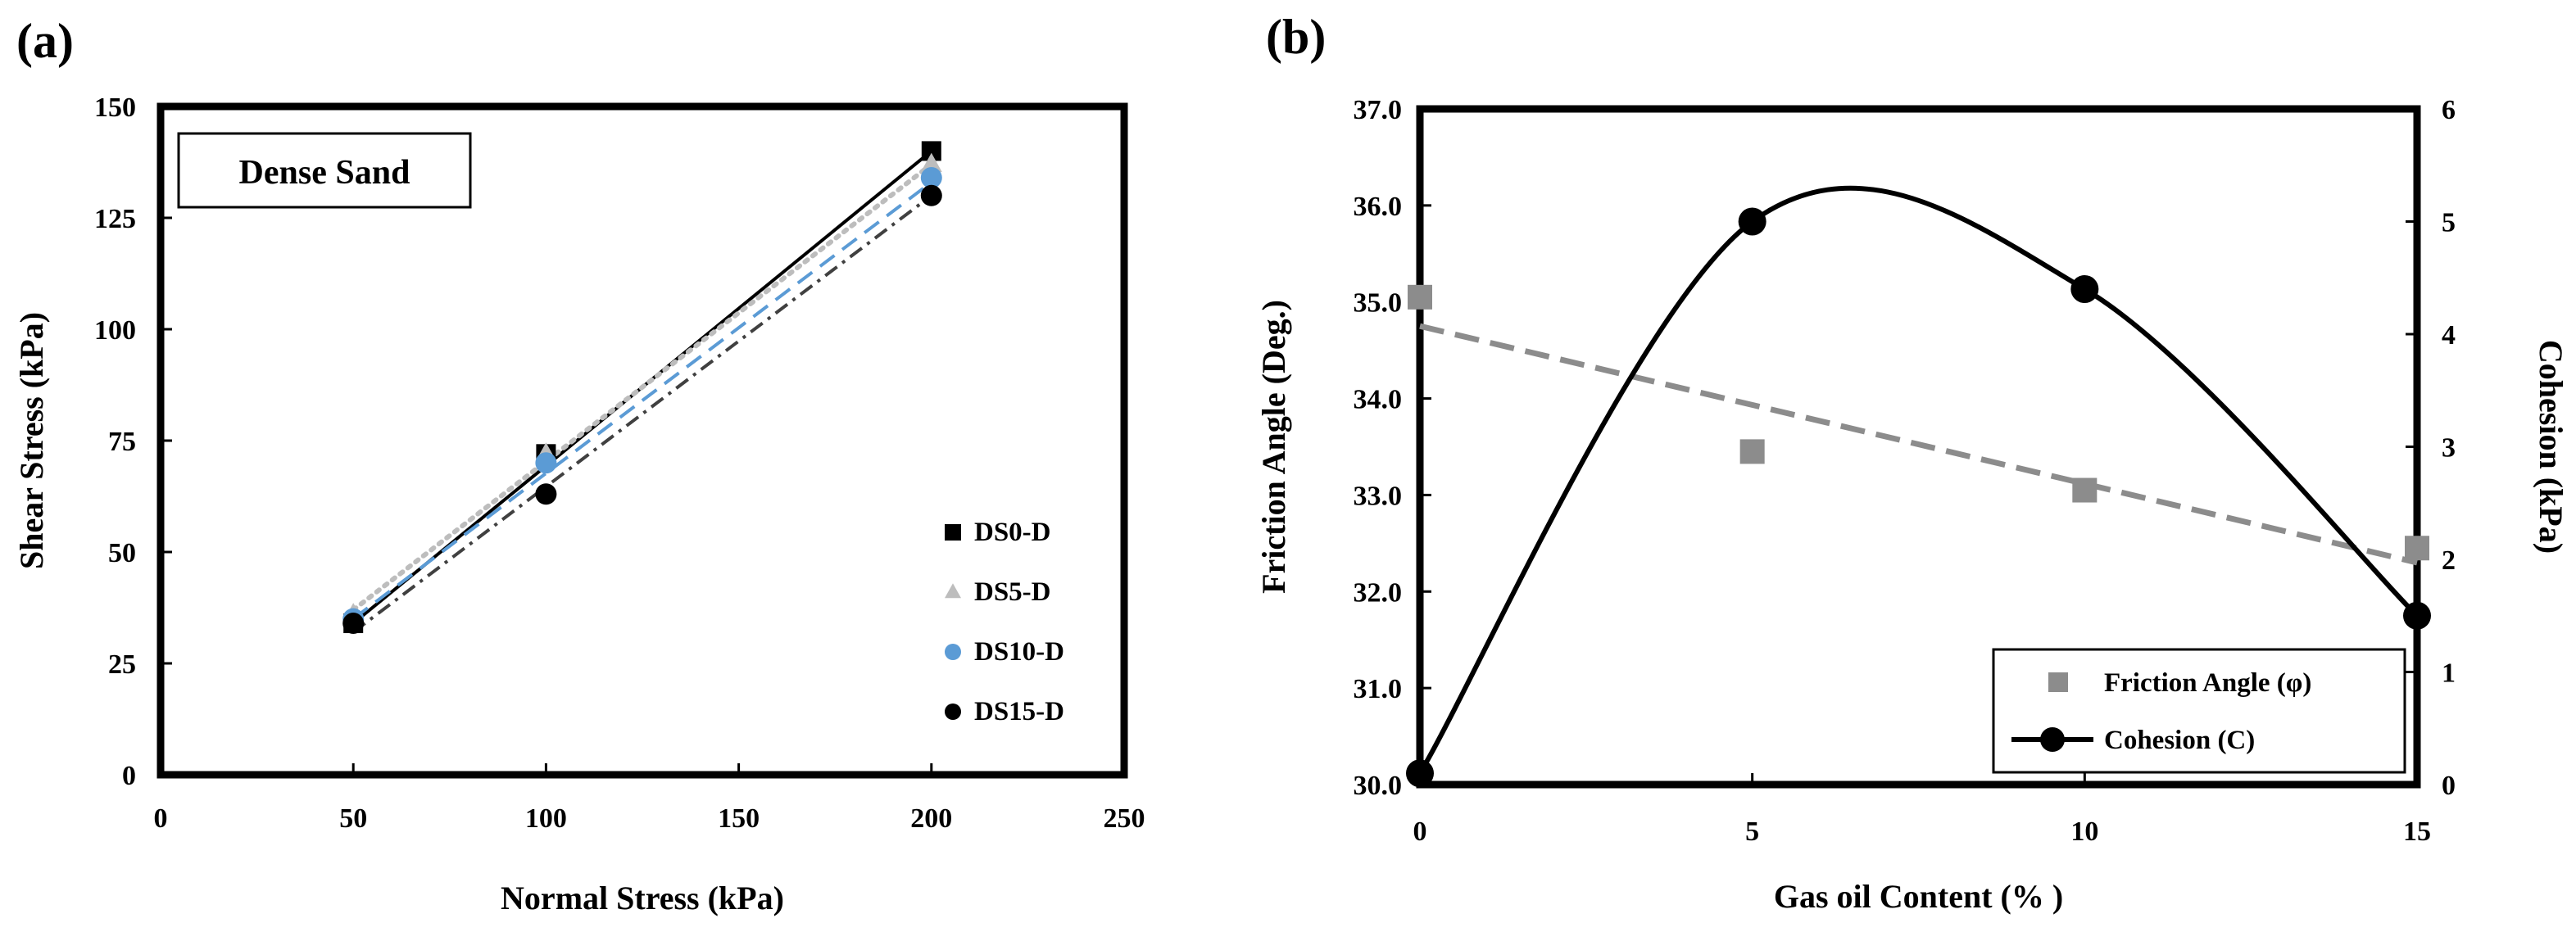  I want to click on panel-b-label: (b), so click(1296, 37).